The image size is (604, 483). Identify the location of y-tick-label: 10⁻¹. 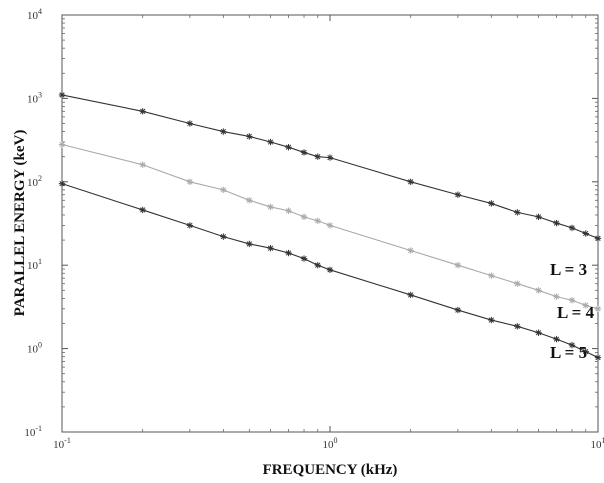
(33, 431).